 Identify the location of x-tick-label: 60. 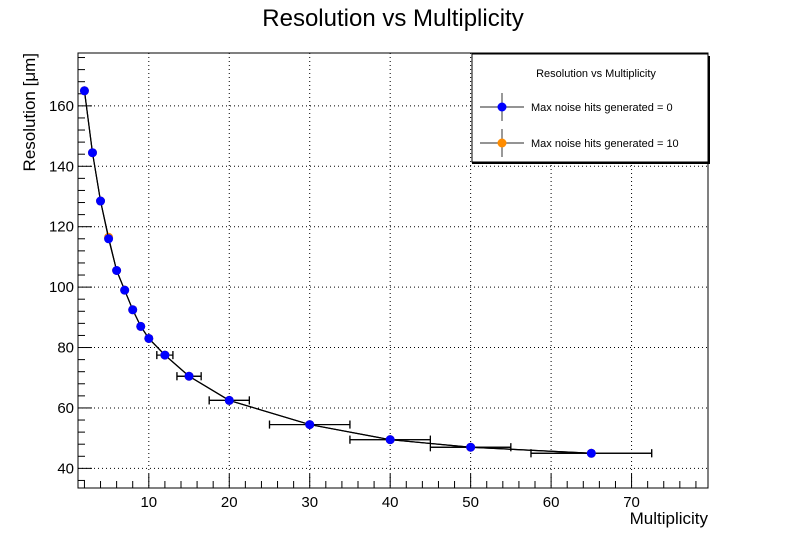
(551, 502).